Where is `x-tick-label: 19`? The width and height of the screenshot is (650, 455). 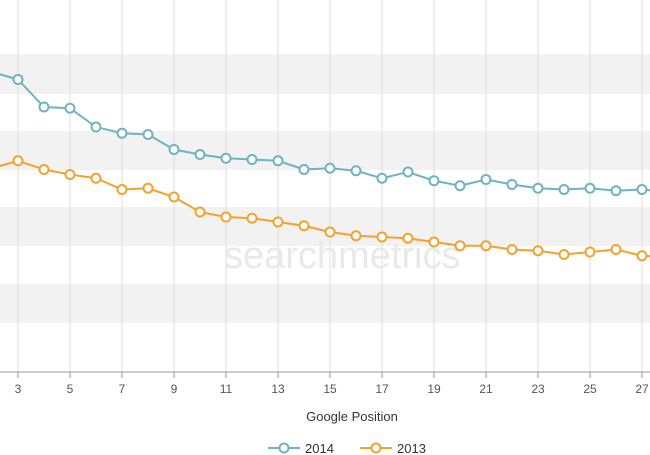
x-tick-label: 19 is located at coordinates (434, 389).